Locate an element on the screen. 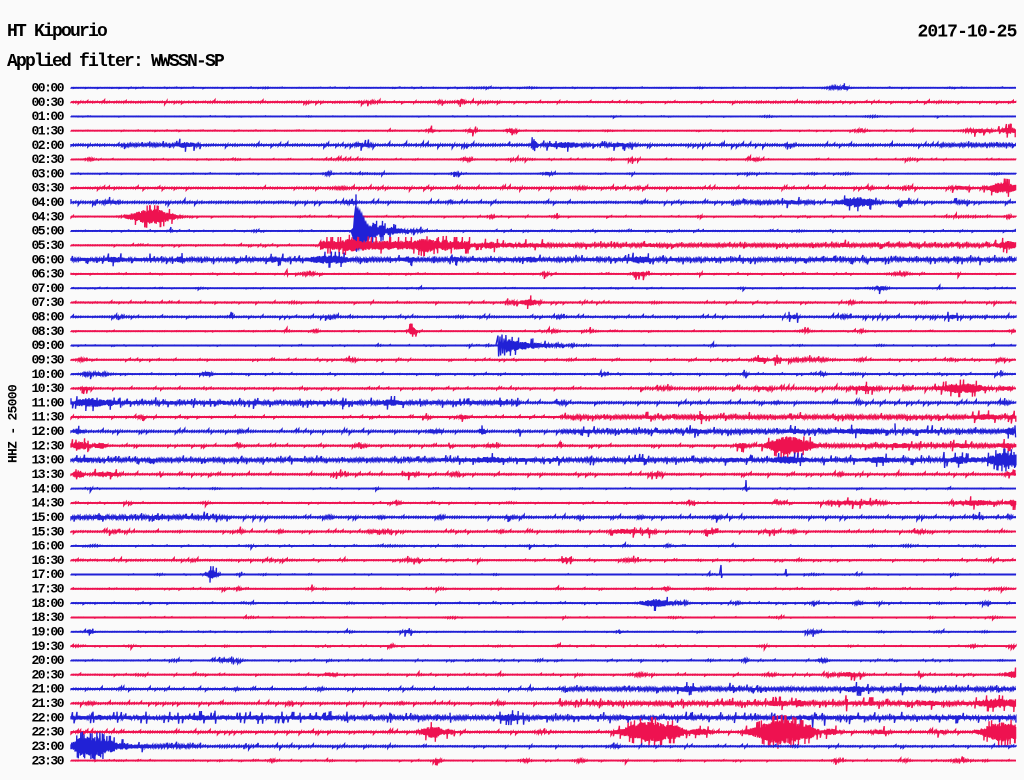 The image size is (1024, 780). svg-text: 22:30 is located at coordinates (47, 732).